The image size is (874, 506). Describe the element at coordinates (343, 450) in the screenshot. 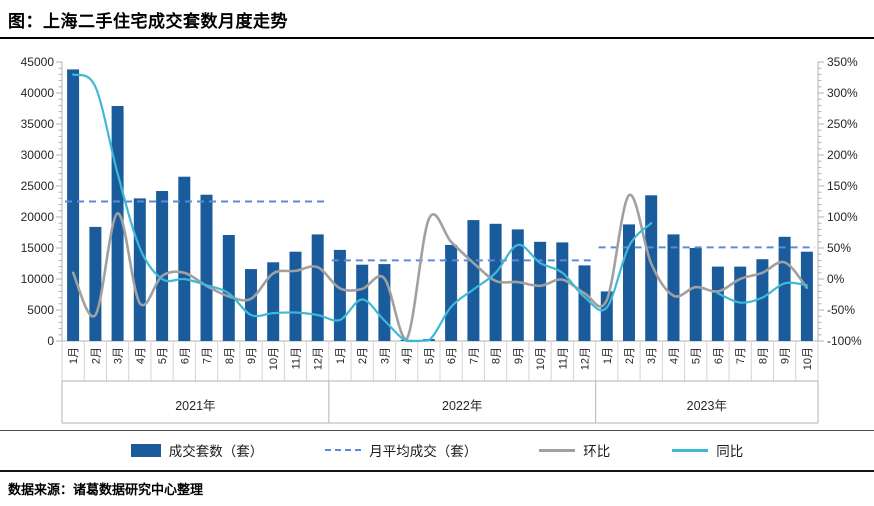

I see `monthly-avg-swatch` at that location.